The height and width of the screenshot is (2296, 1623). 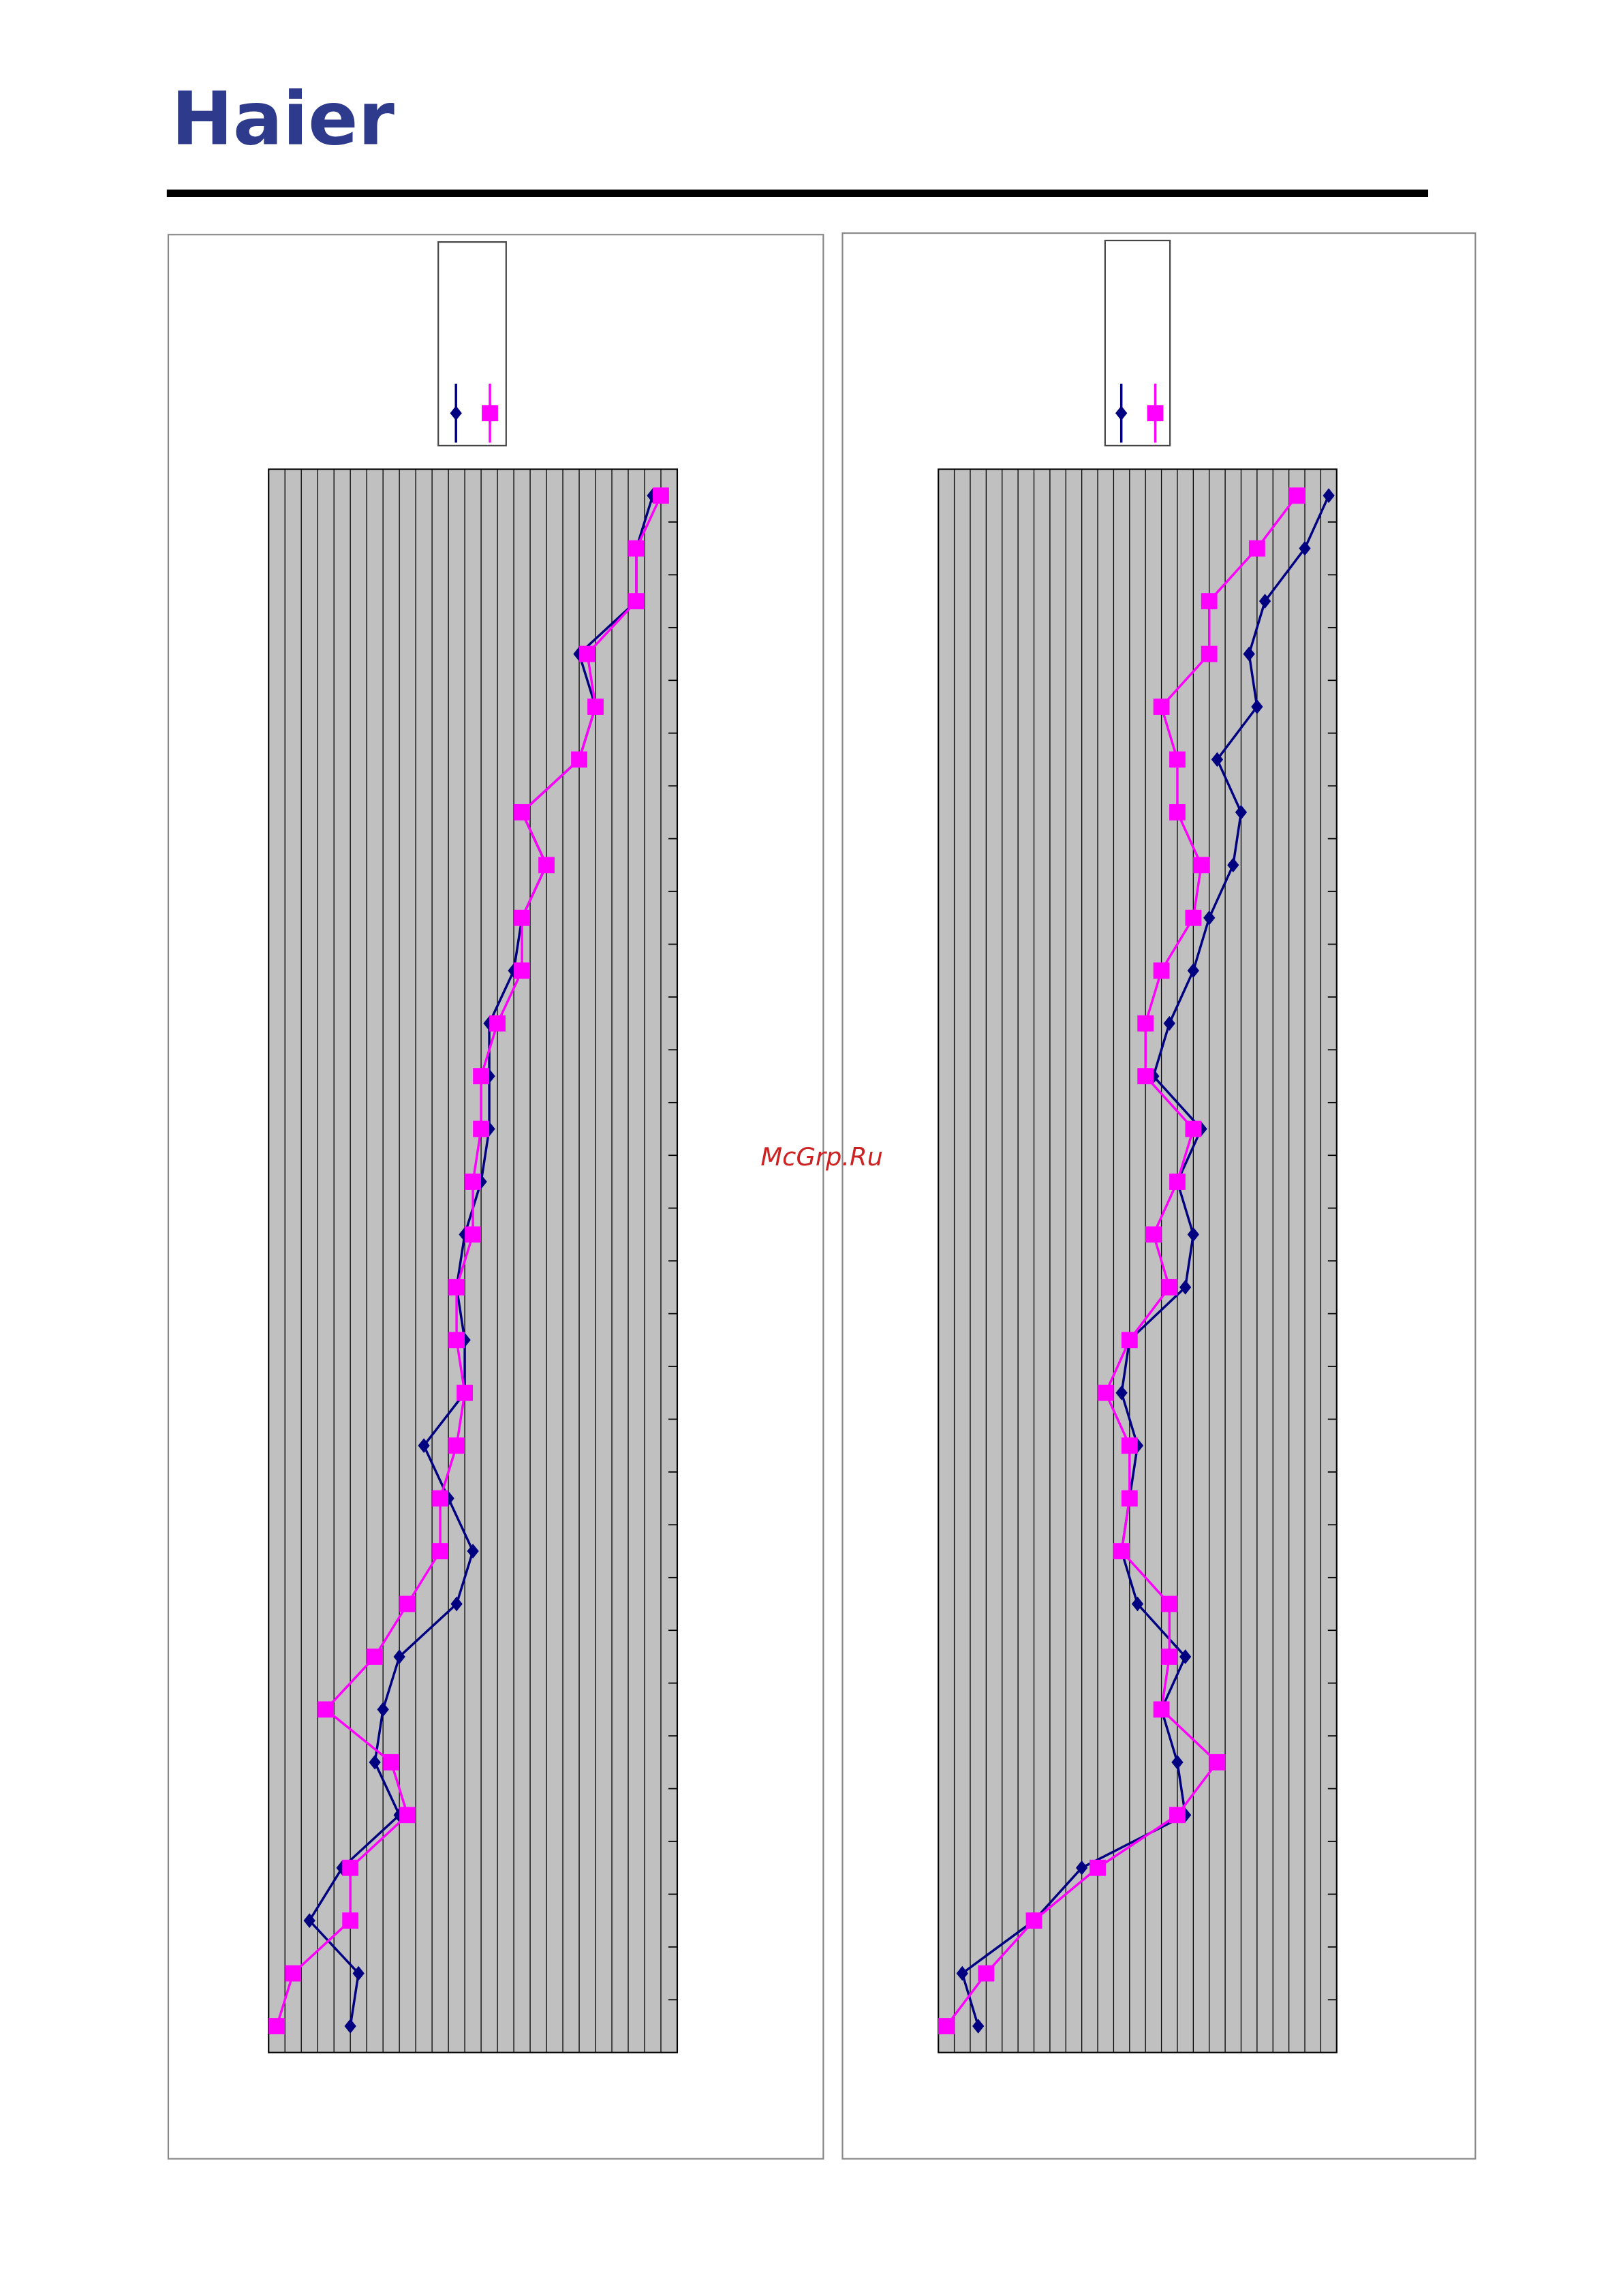 I want to click on watermark: McGrp.Ru, so click(x=821, y=1157).